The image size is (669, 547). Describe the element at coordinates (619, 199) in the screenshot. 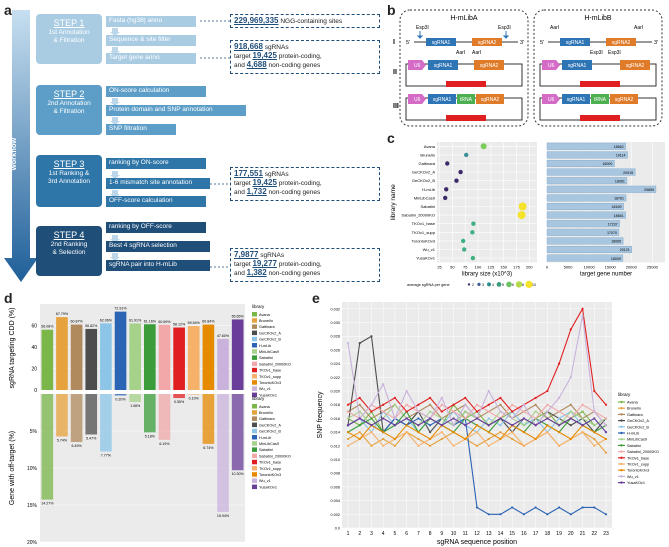

I see `c-gene-label: 18761` at that location.